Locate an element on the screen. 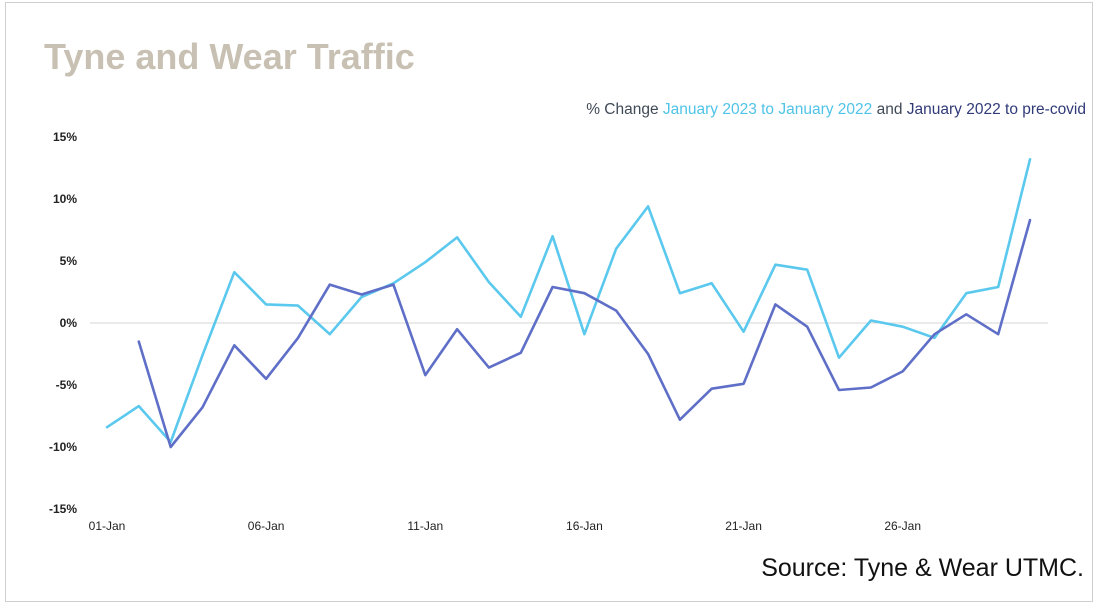 This screenshot has height=606, width=1100. subtitle-prefix: % Change is located at coordinates (624, 109).